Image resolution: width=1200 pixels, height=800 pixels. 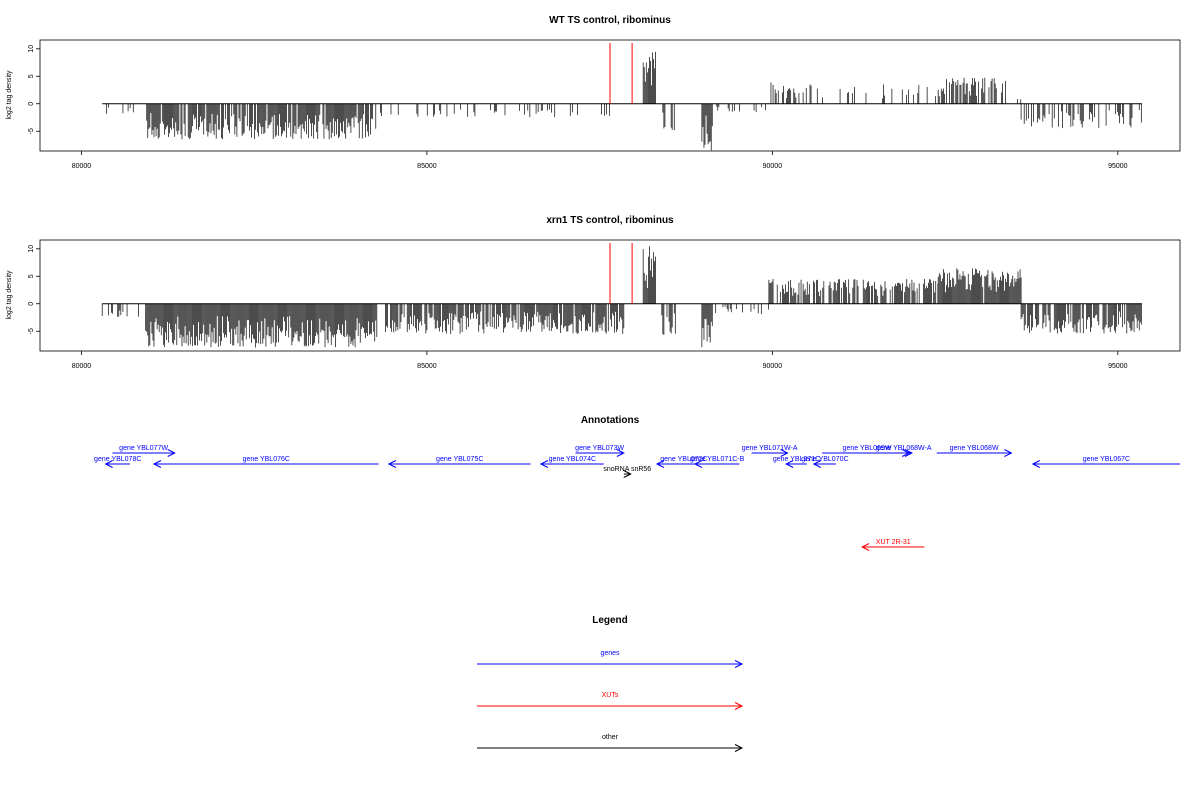 What do you see at coordinates (893, 542) in the screenshot?
I see `feature-label: XUT 2R-31` at bounding box center [893, 542].